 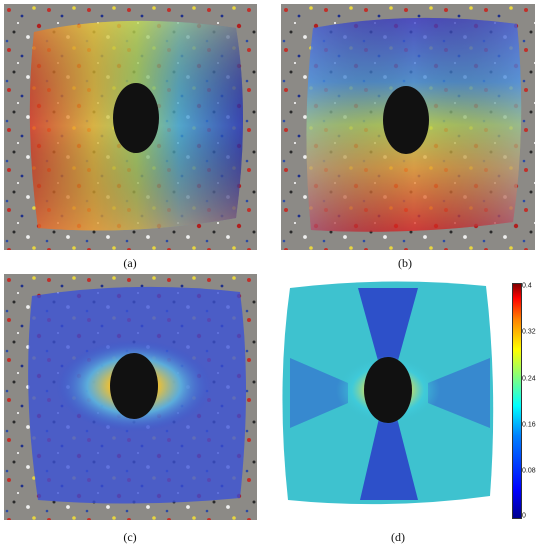 What do you see at coordinates (130, 263) in the screenshot?
I see `caption-a: (a)` at bounding box center [130, 263].